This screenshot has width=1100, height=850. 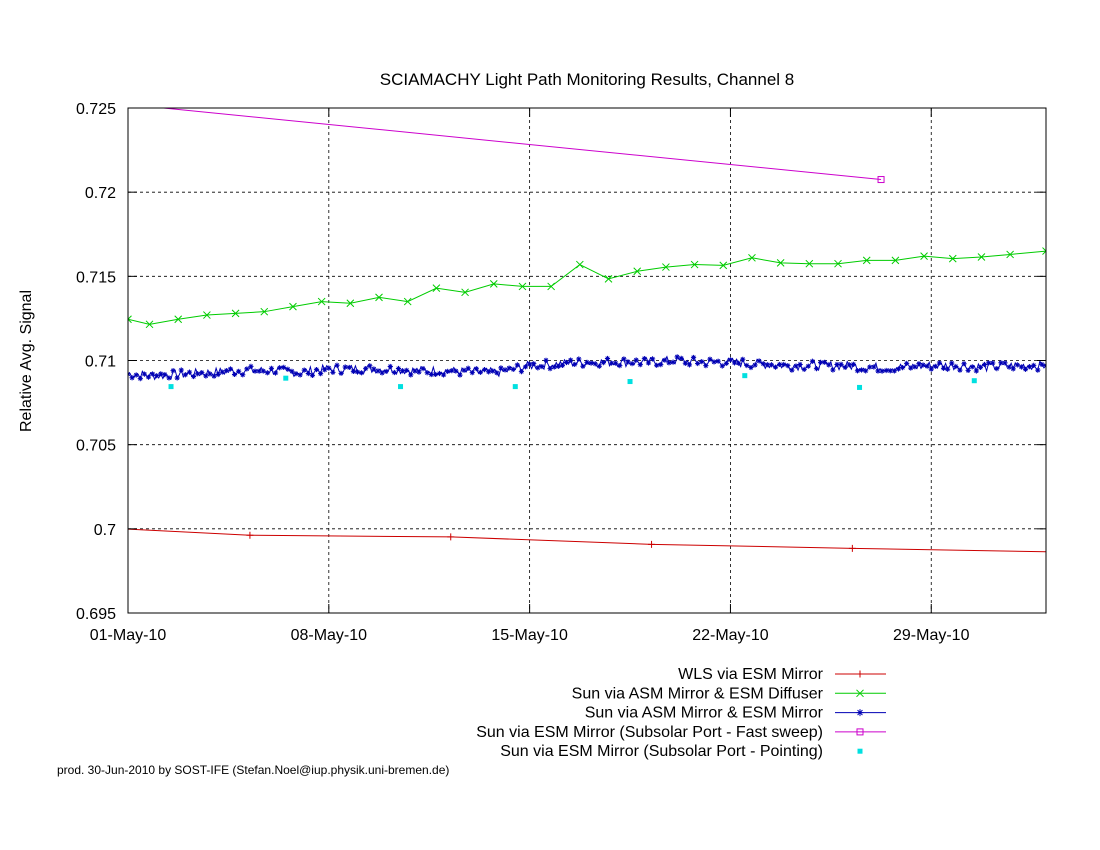 What do you see at coordinates (100, 193) in the screenshot?
I see `y-tick-label: 0.72` at bounding box center [100, 193].